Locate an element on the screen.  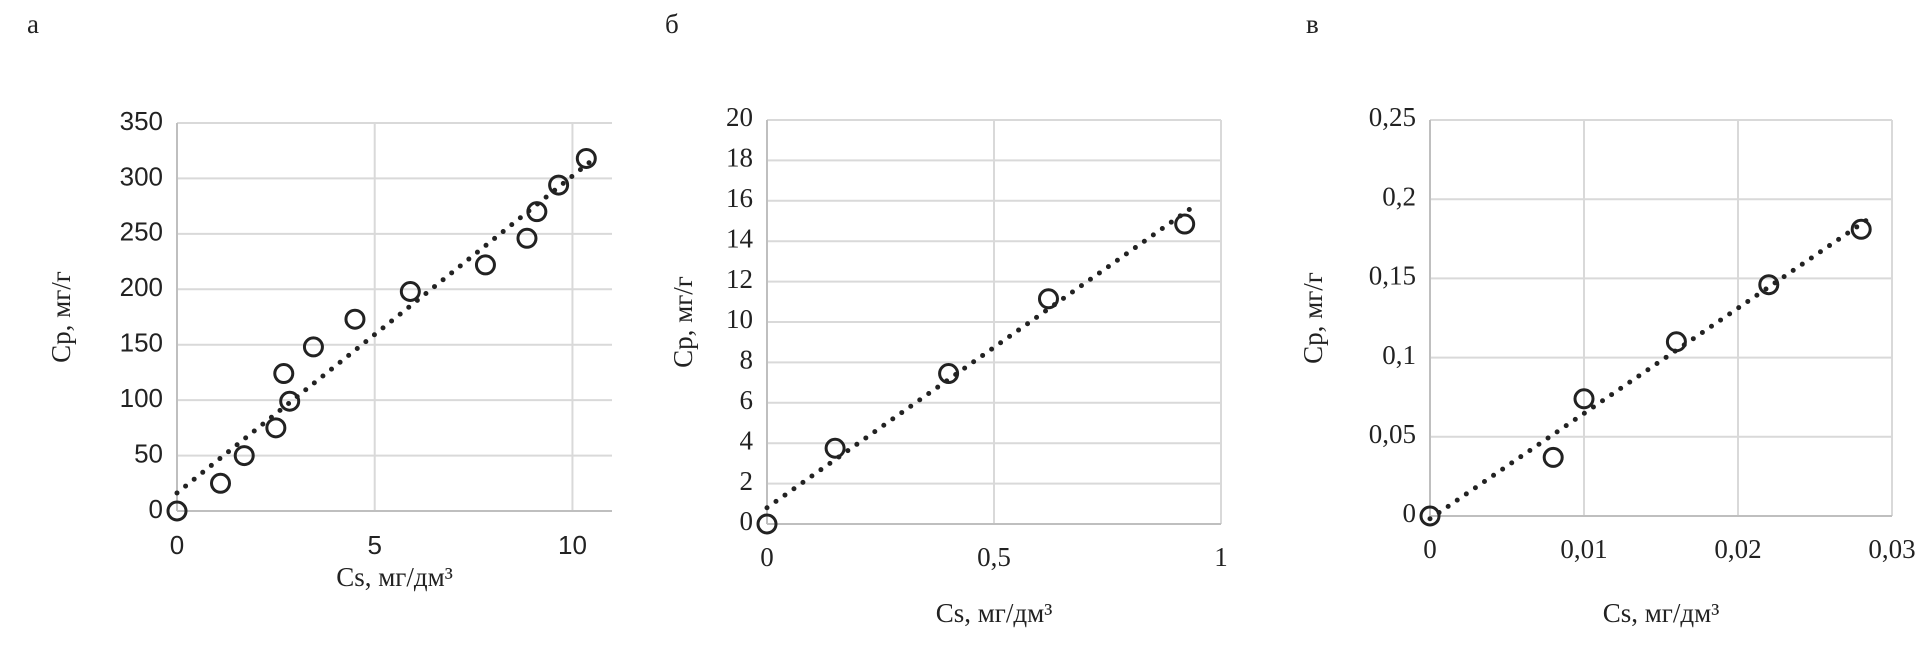
y-tick-label: 8 is located at coordinates (747, 360).